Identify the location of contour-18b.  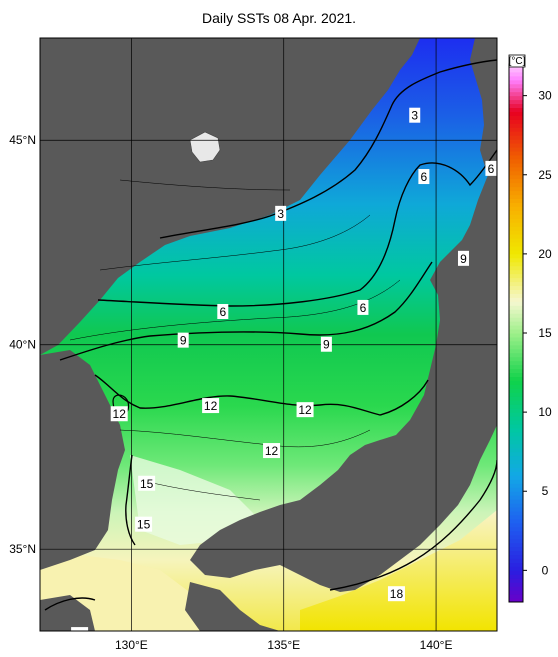
(70, 604).